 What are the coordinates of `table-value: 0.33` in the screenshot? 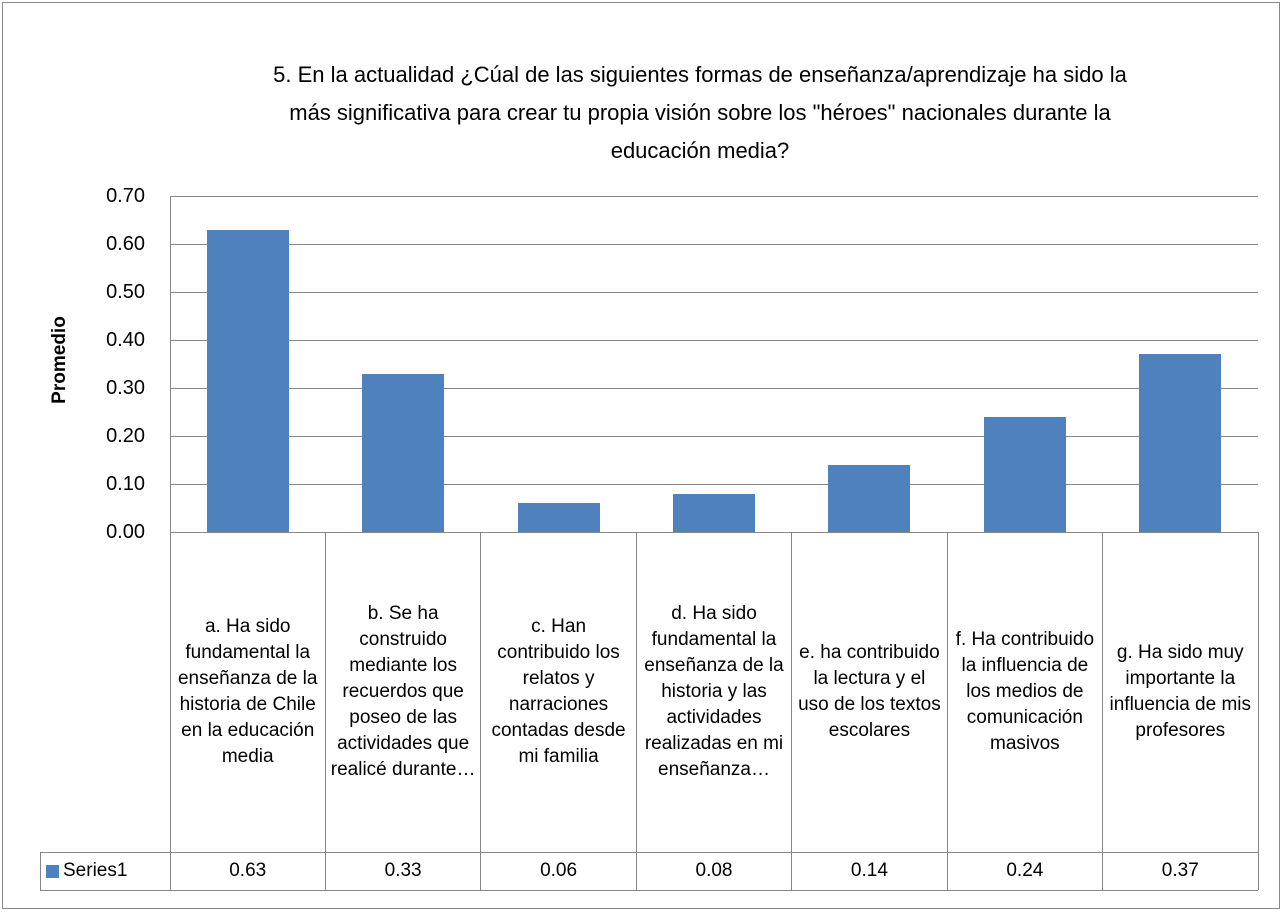 It's located at (403, 870).